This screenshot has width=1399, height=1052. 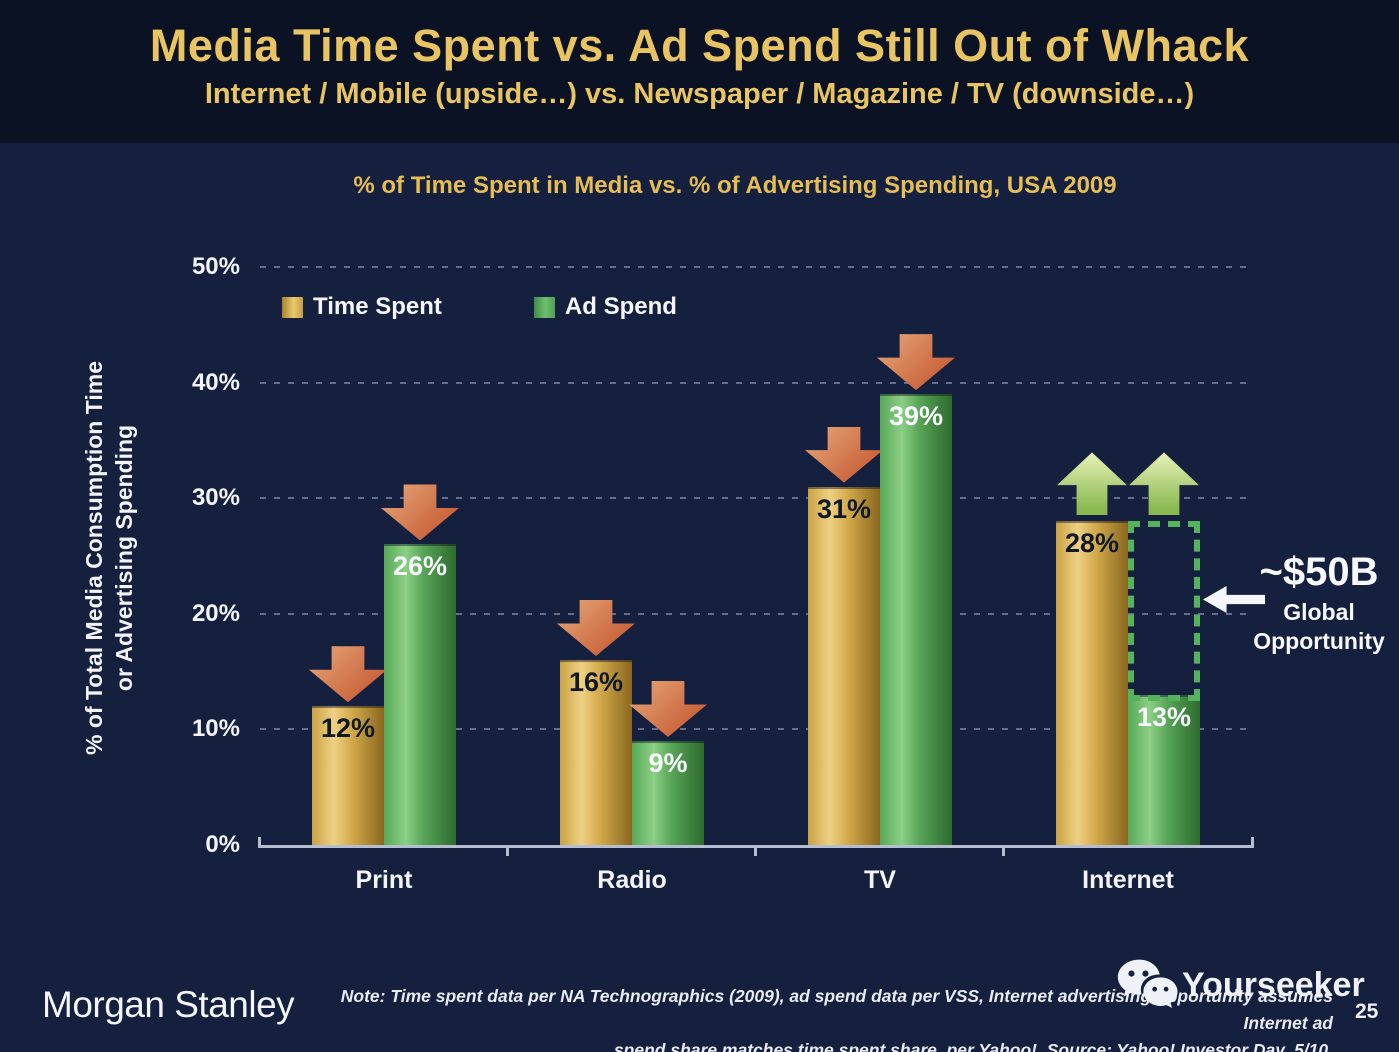 I want to click on bar-value-ad-spend-internet: 13%, so click(x=1164, y=716).